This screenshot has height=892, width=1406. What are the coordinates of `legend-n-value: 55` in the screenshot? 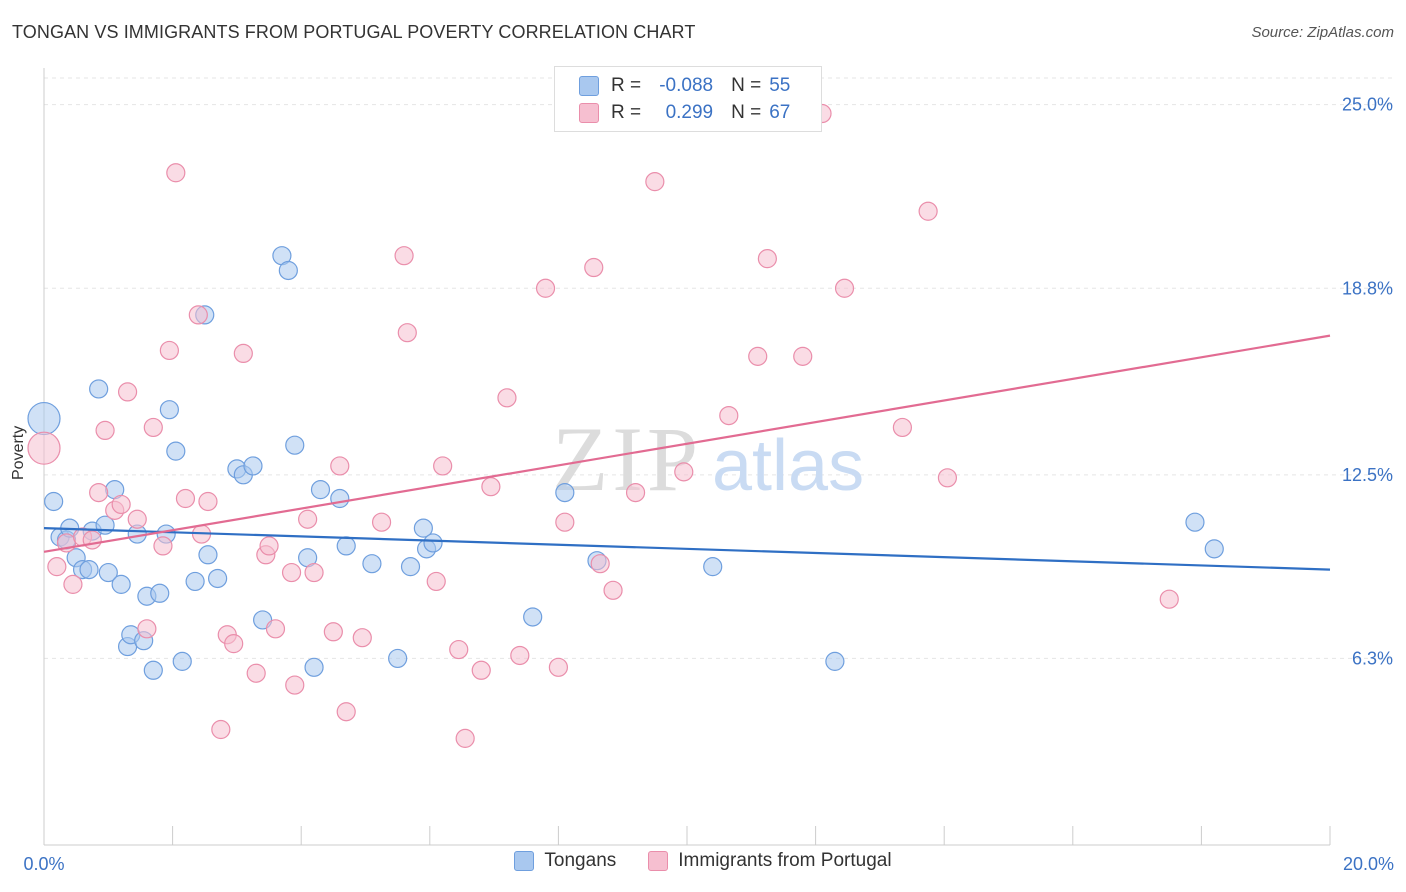 It's located at (780, 85).